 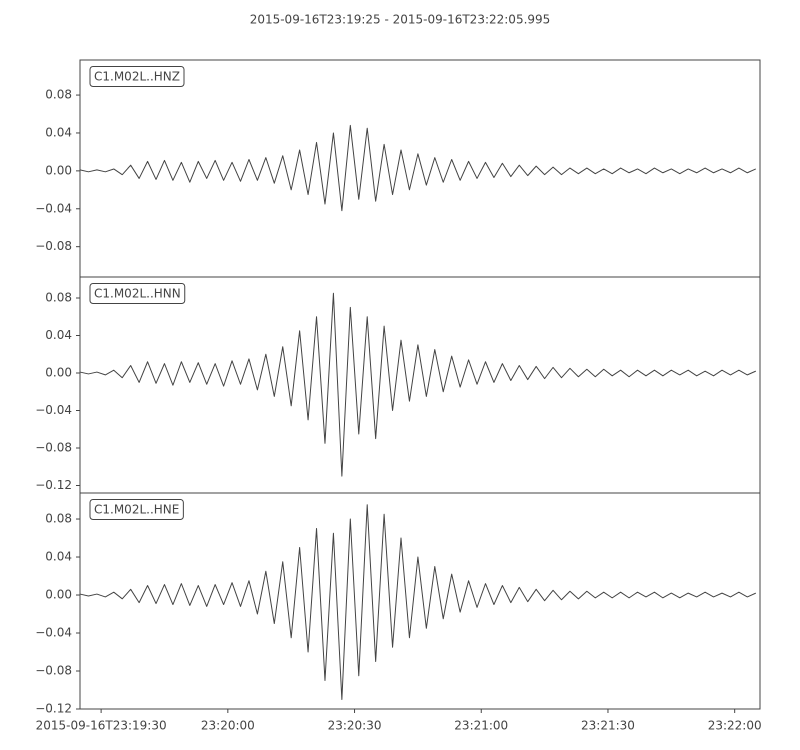 I want to click on trace-label: C1.M02L..HNZ, so click(x=137, y=77).